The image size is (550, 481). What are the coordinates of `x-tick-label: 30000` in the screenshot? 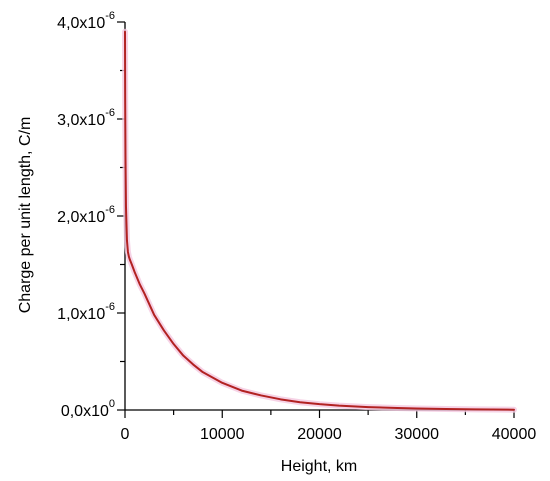 It's located at (417, 434).